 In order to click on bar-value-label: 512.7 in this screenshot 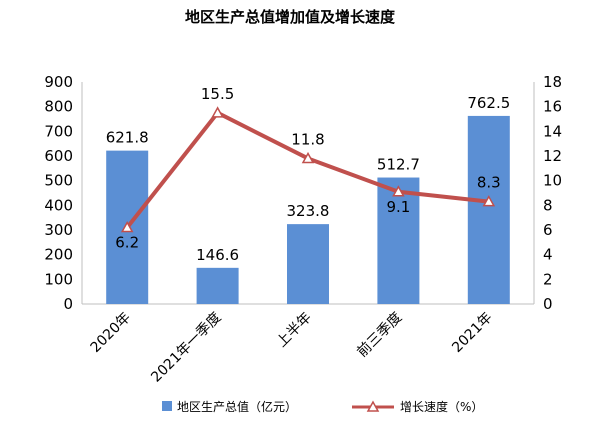, I will do `click(398, 165)`.